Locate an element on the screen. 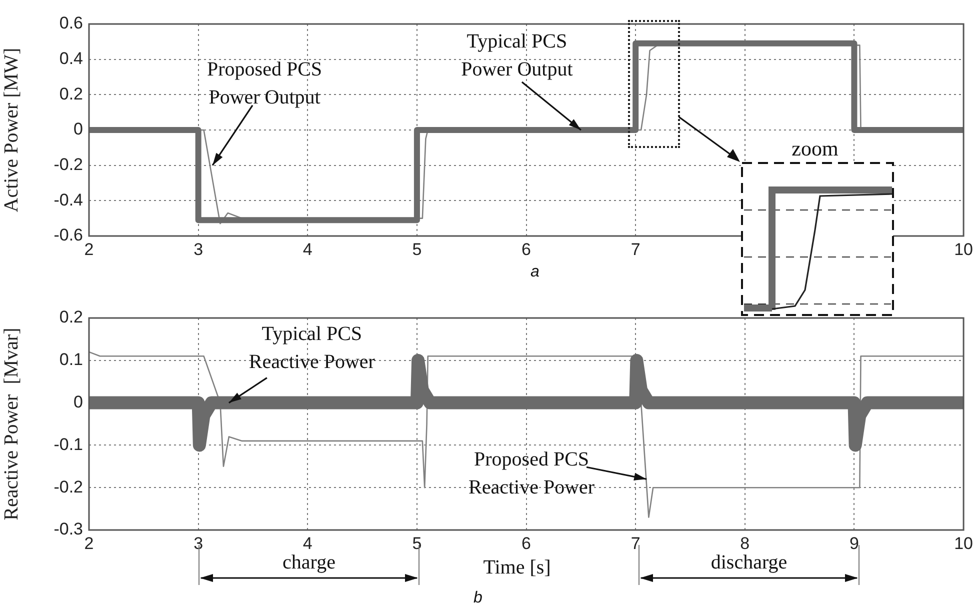 This screenshot has width=977, height=608. annotation: Proposed PCS Power Output is located at coordinates (264, 83).